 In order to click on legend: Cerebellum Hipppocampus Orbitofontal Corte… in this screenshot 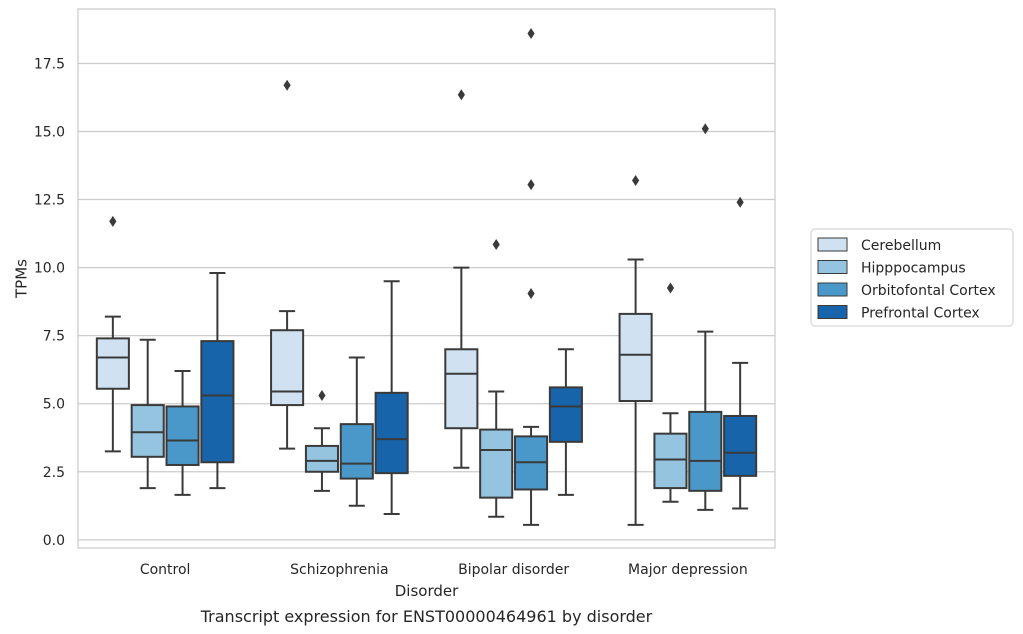, I will do `click(912, 277)`.